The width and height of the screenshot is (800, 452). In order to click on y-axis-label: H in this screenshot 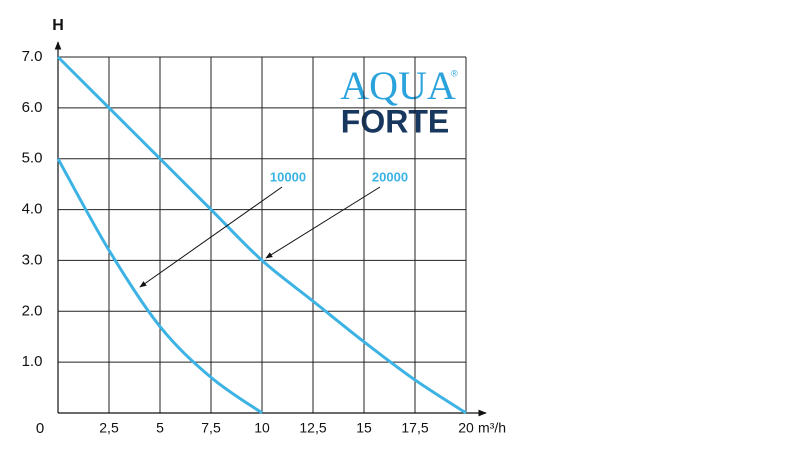, I will do `click(58, 25)`.